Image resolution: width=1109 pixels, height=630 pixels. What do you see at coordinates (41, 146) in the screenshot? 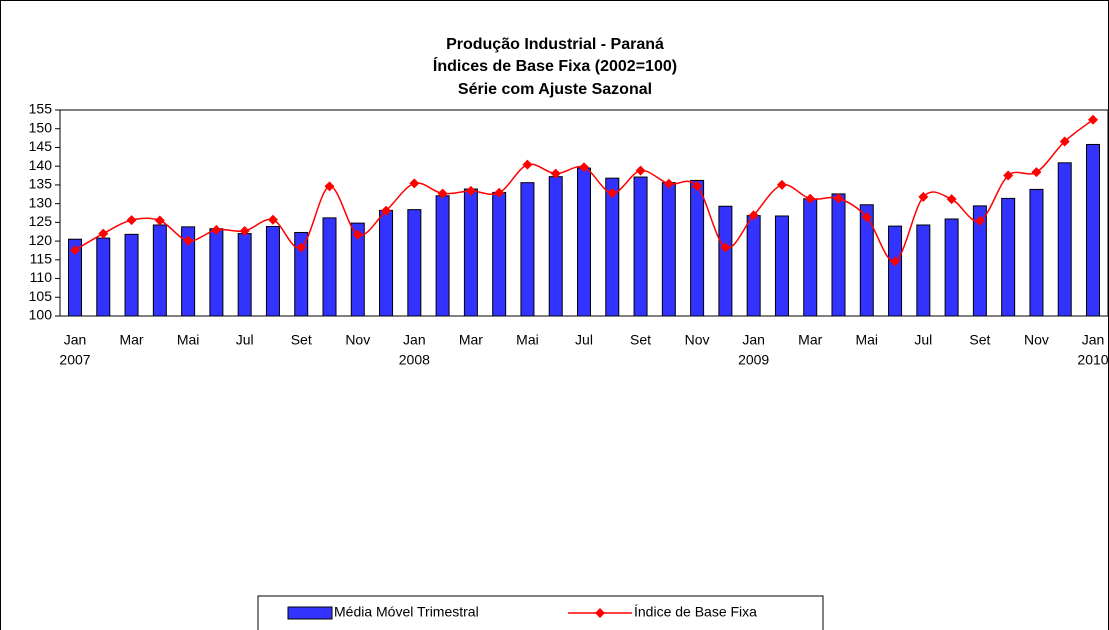
I see `y-tick-label: 145` at bounding box center [41, 146].